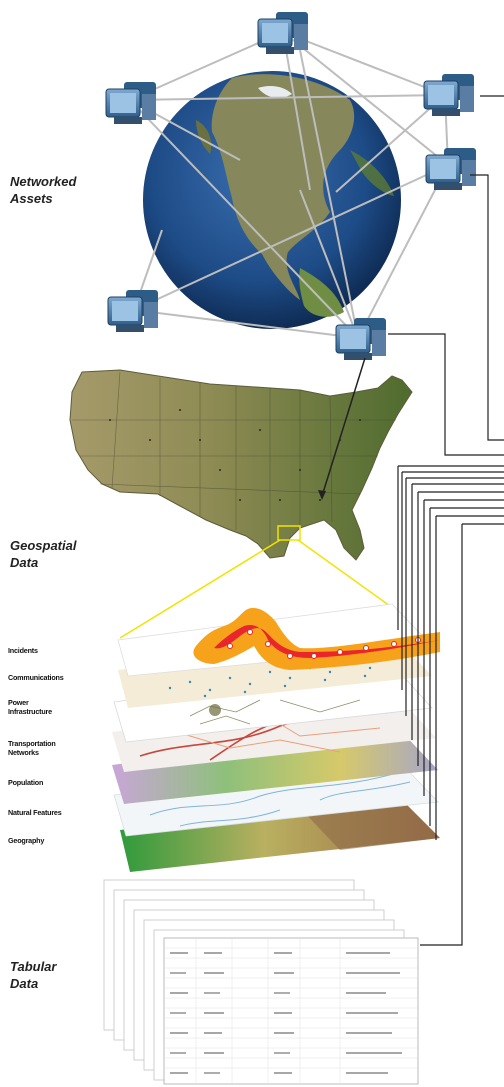 Image resolution: width=504 pixels, height=1087 pixels. I want to click on layer-population, so click(275, 766).